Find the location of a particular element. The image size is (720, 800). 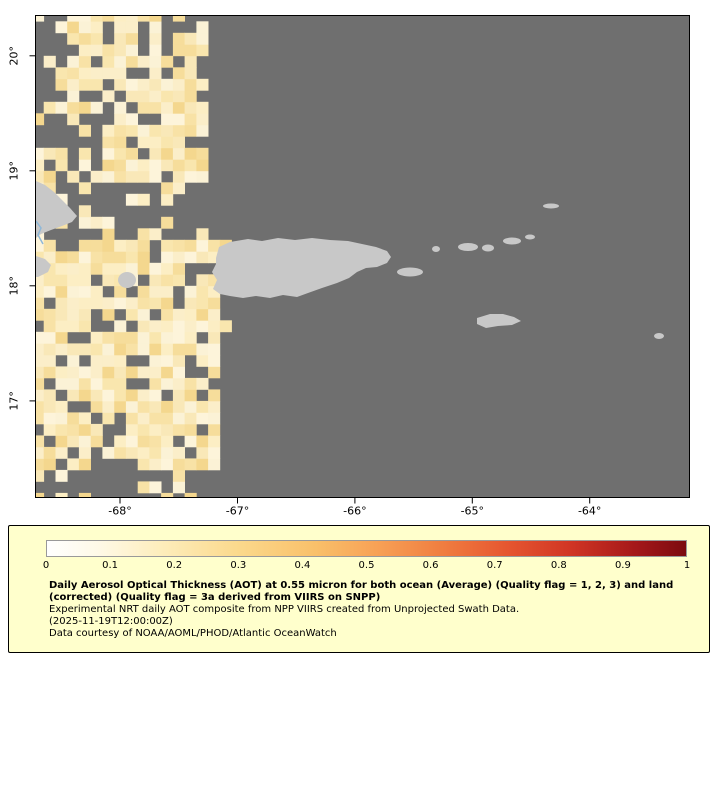

colorbar-tick-label: 0.1 is located at coordinates (110, 565).